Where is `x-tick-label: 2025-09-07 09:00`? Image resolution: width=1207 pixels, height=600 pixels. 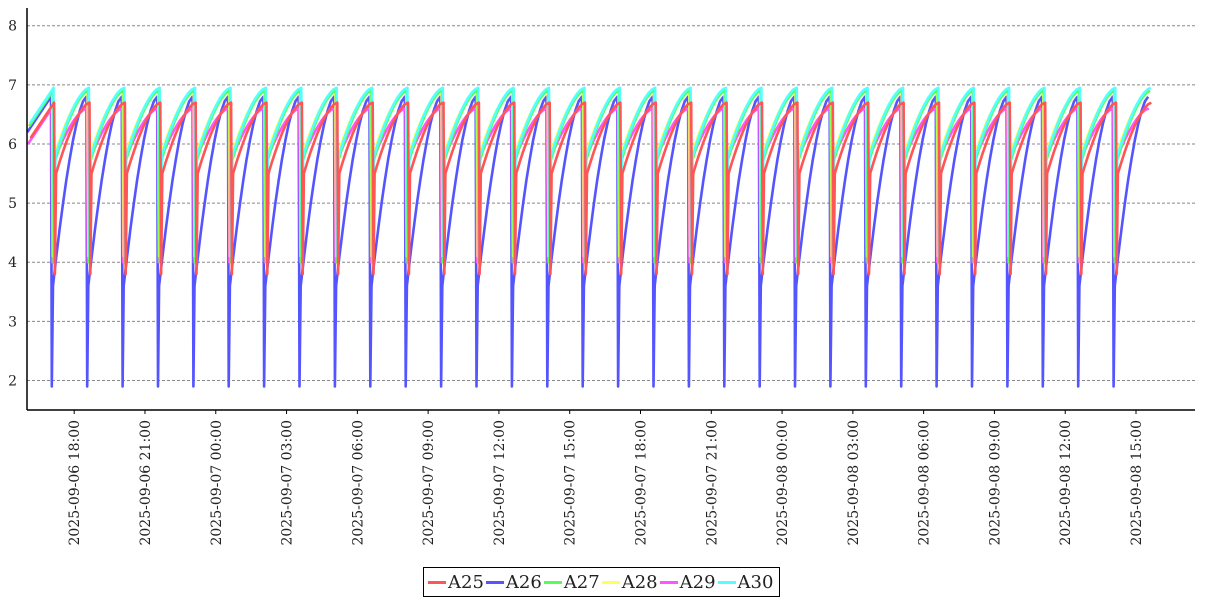
x-tick-label: 2025-09-07 09:00 is located at coordinates (429, 483).